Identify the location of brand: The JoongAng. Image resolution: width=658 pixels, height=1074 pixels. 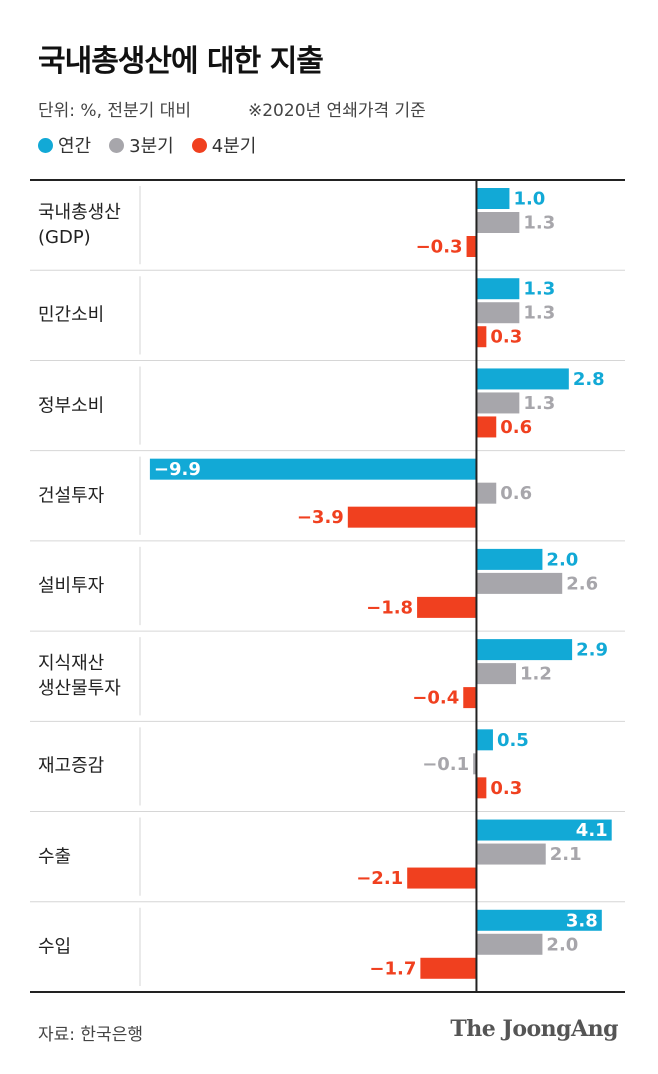
(534, 1029).